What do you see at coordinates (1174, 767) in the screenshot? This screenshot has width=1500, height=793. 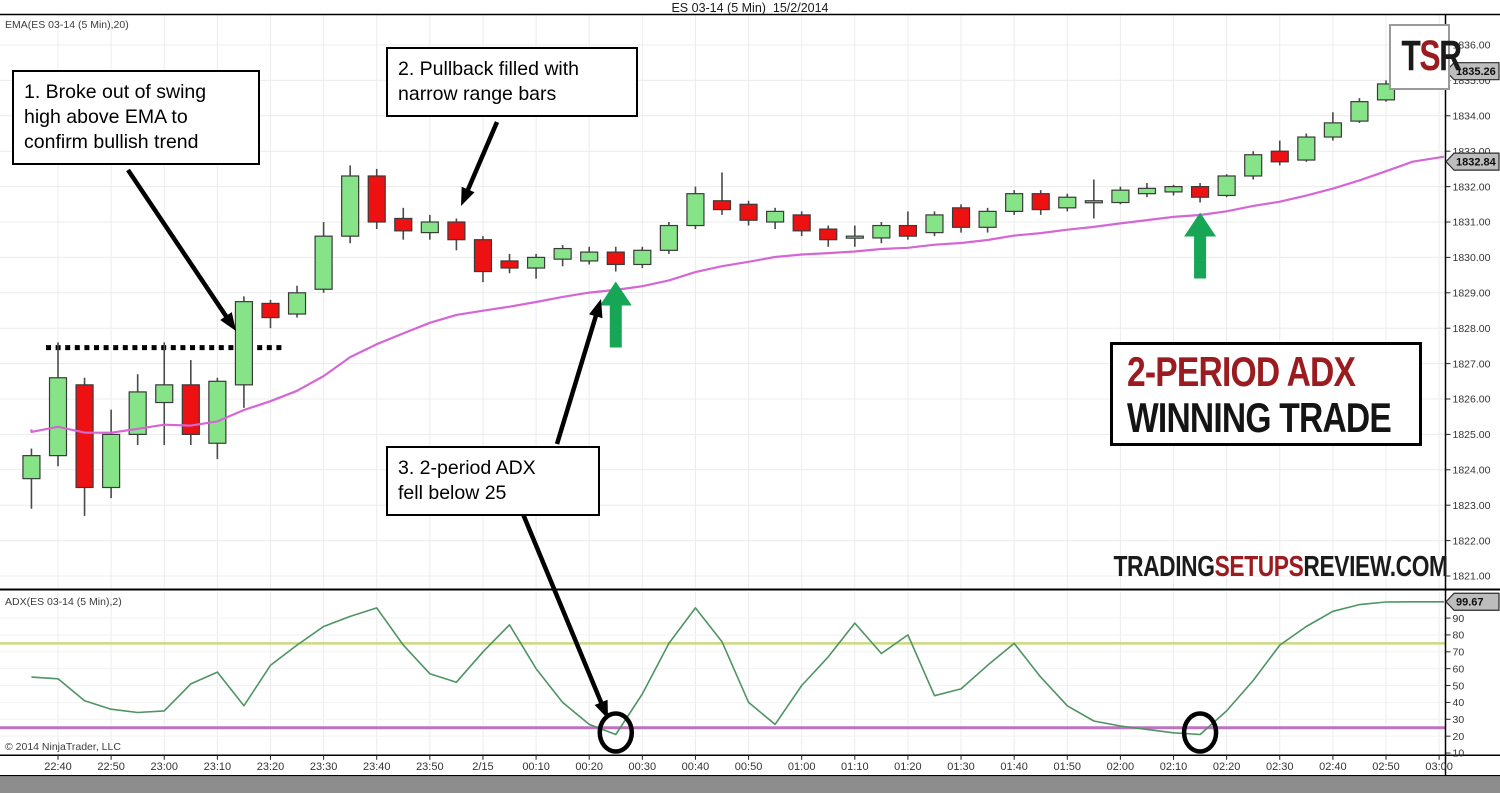 I see `time-tick-label: 02:10` at bounding box center [1174, 767].